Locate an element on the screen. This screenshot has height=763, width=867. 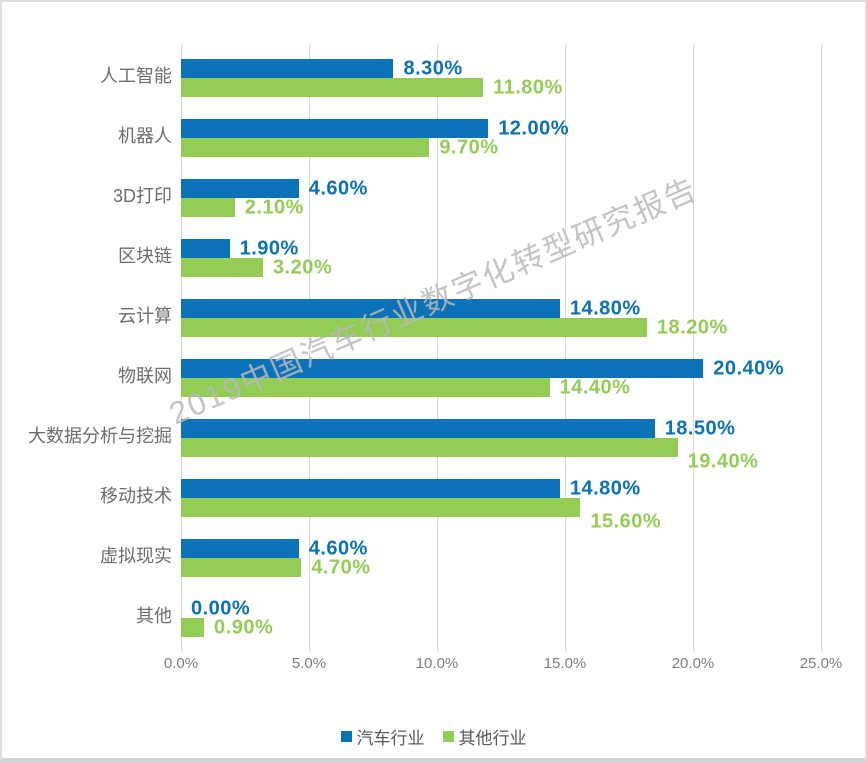
value-label-other-industry: 15.60% is located at coordinates (626, 521).